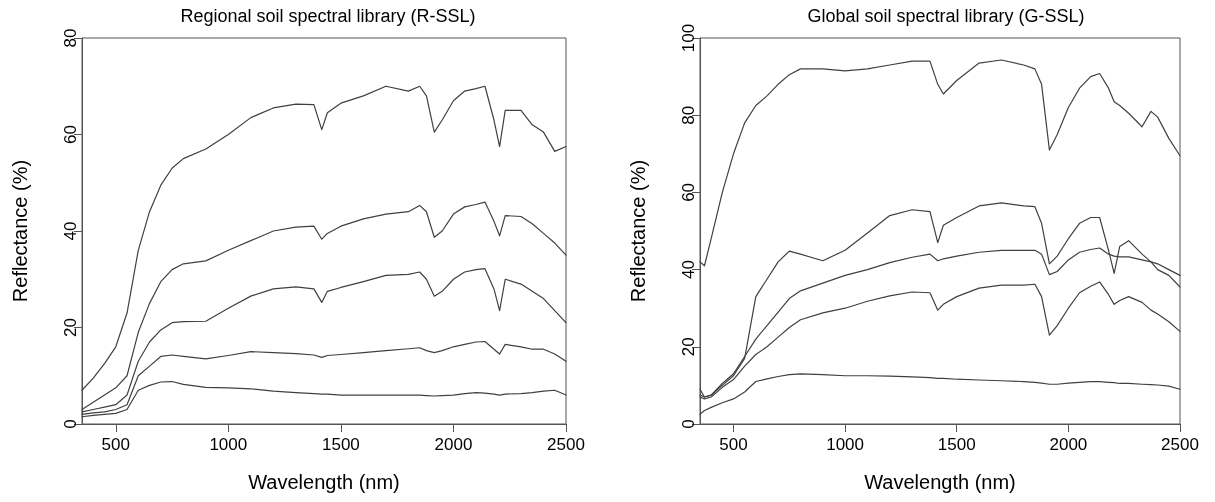 Image resolution: width=1215 pixels, height=502 pixels. I want to click on chart-title: Global soil spectral library (G-SSL), so click(946, 16).